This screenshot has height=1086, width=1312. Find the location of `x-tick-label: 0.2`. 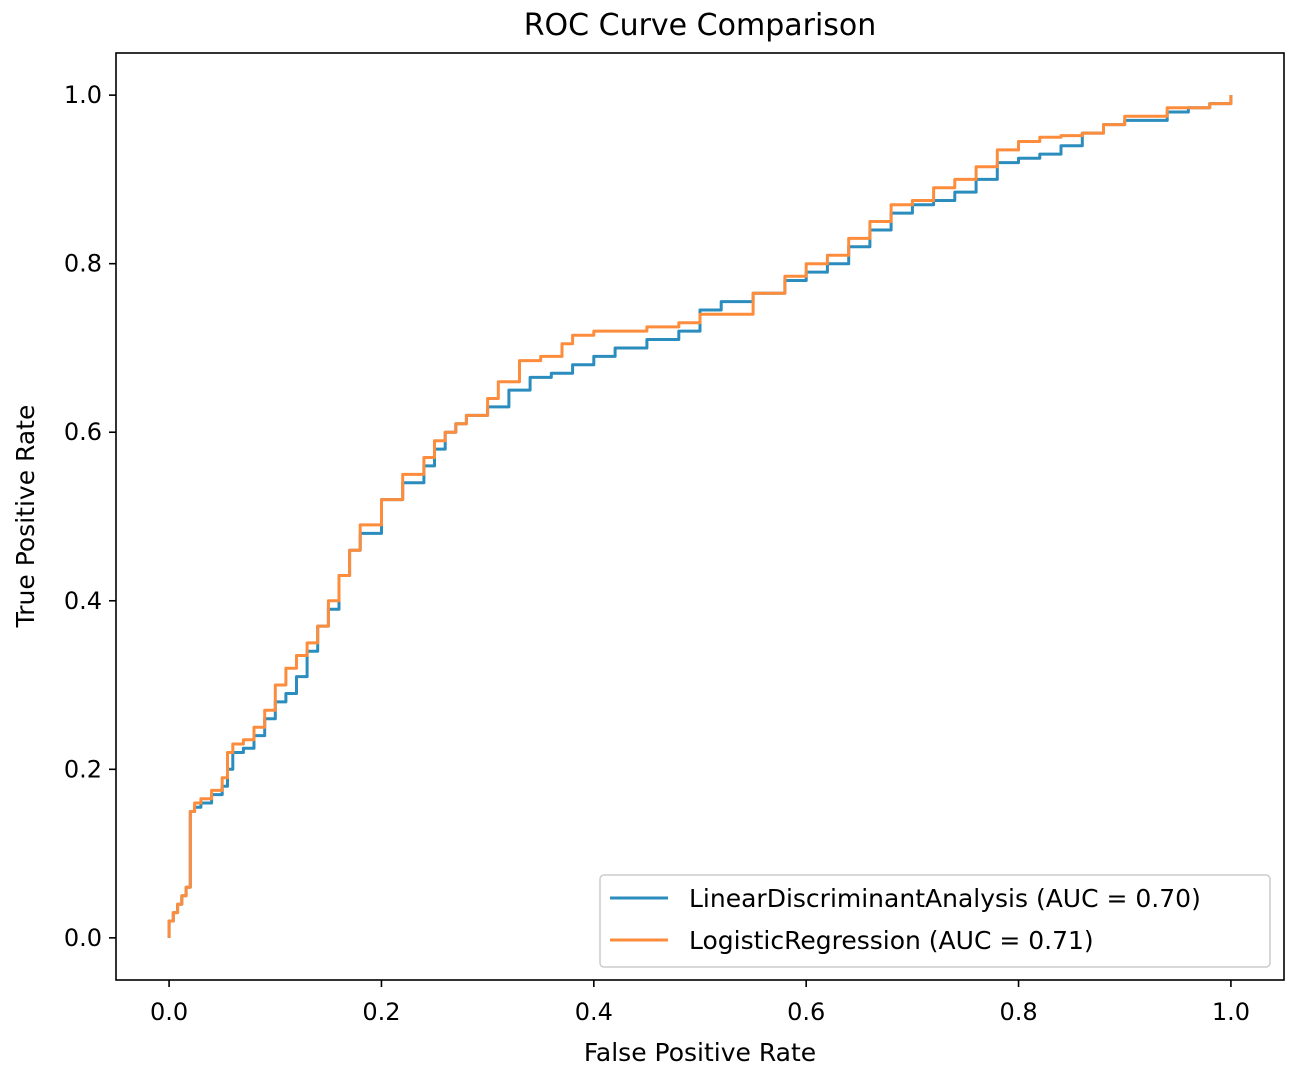

x-tick-label: 0.2 is located at coordinates (381, 1012).